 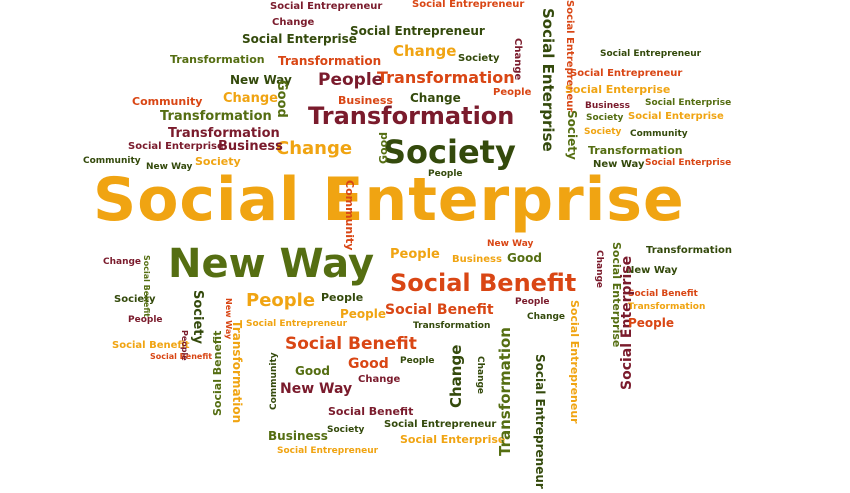 What do you see at coordinates (548, 80) in the screenshot?
I see `word-social-enterprise-vertical: Social Enterprise` at bounding box center [548, 80].